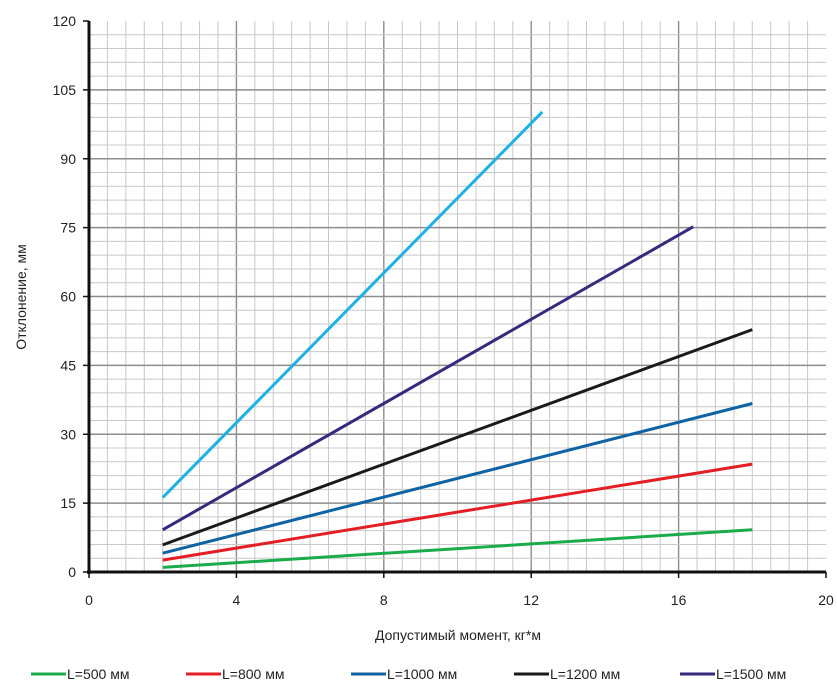 This screenshot has height=684, width=837. I want to click on x-tick-label: 0, so click(89, 600).